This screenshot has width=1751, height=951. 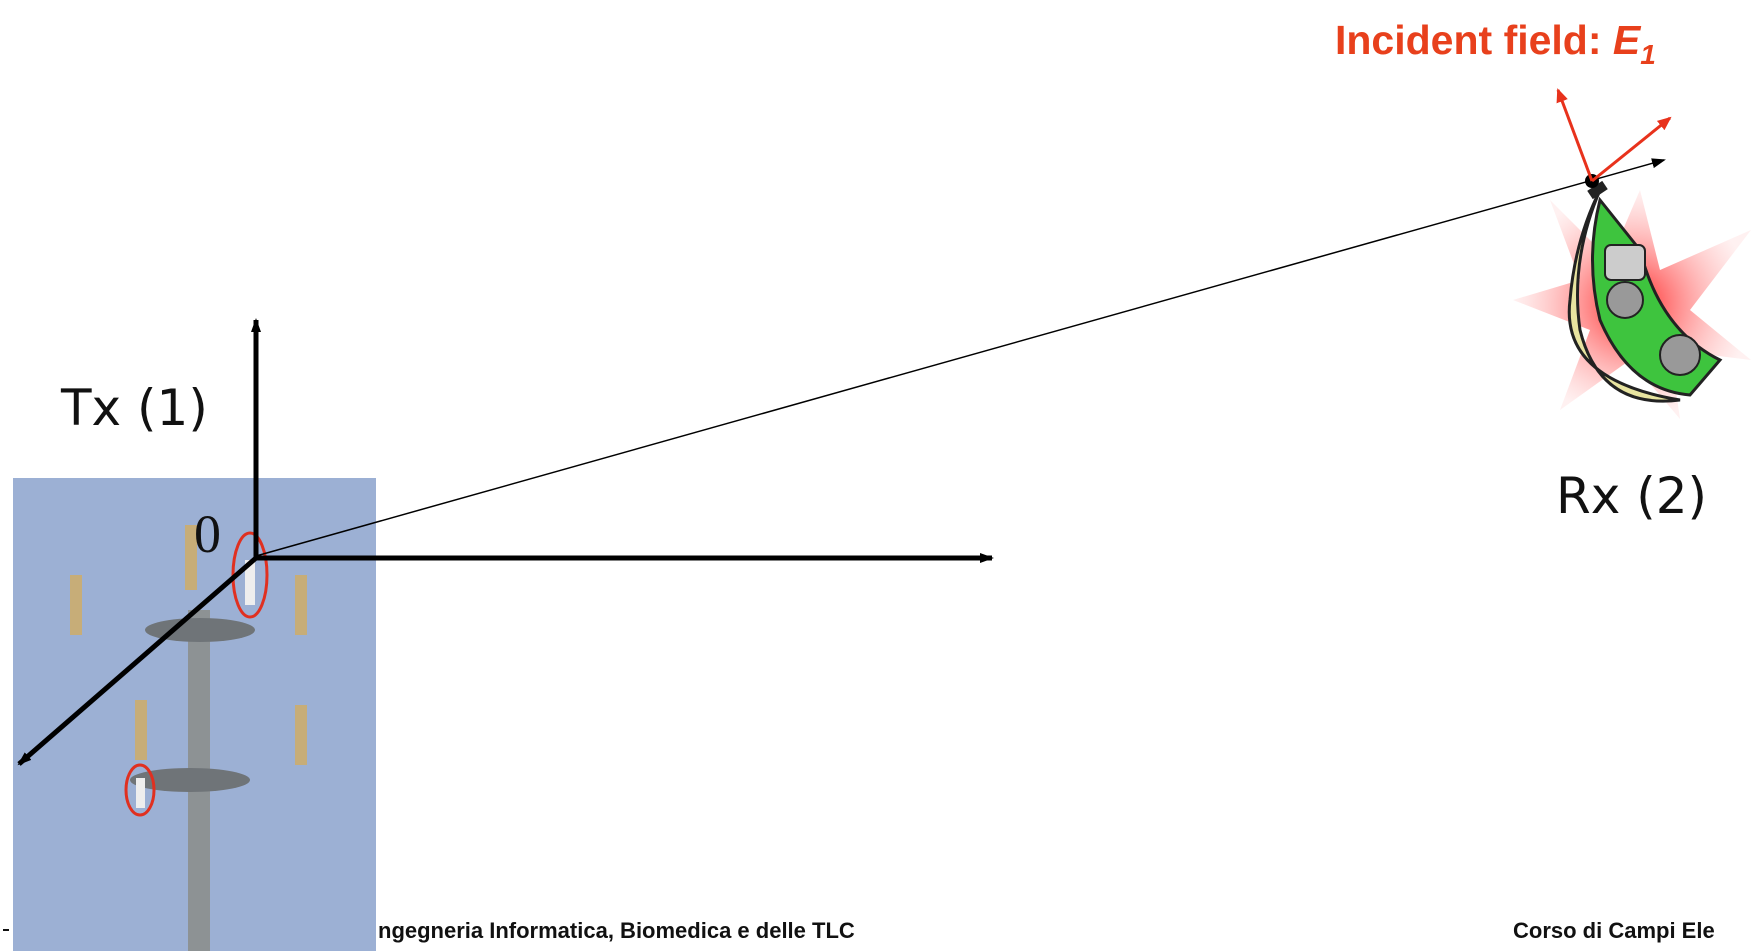 What do you see at coordinates (134, 408) in the screenshot?
I see `tx-label: Tx (1)` at bounding box center [134, 408].